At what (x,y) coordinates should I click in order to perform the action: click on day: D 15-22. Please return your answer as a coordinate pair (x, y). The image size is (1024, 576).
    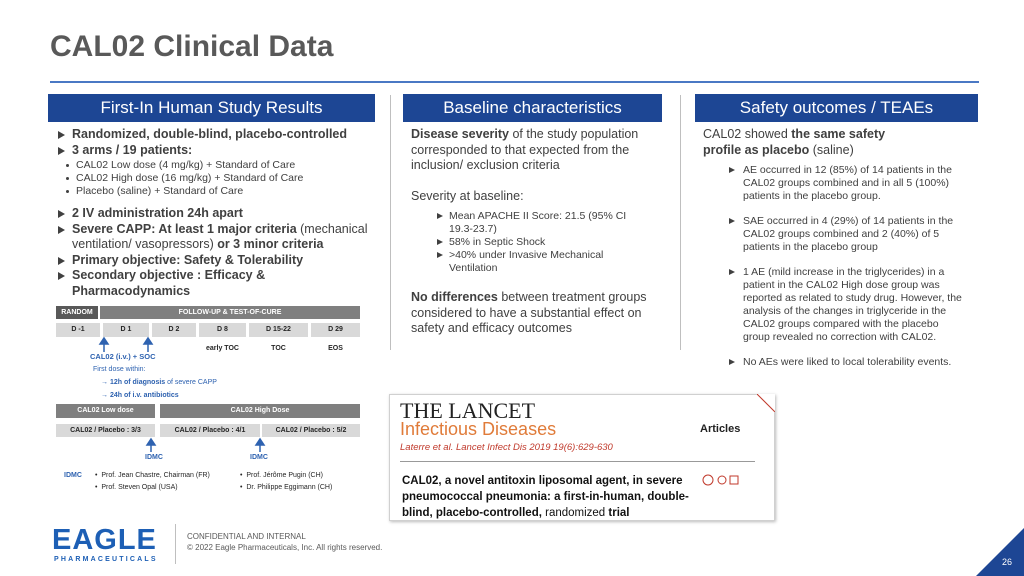
    Looking at the image, I should click on (278, 330).